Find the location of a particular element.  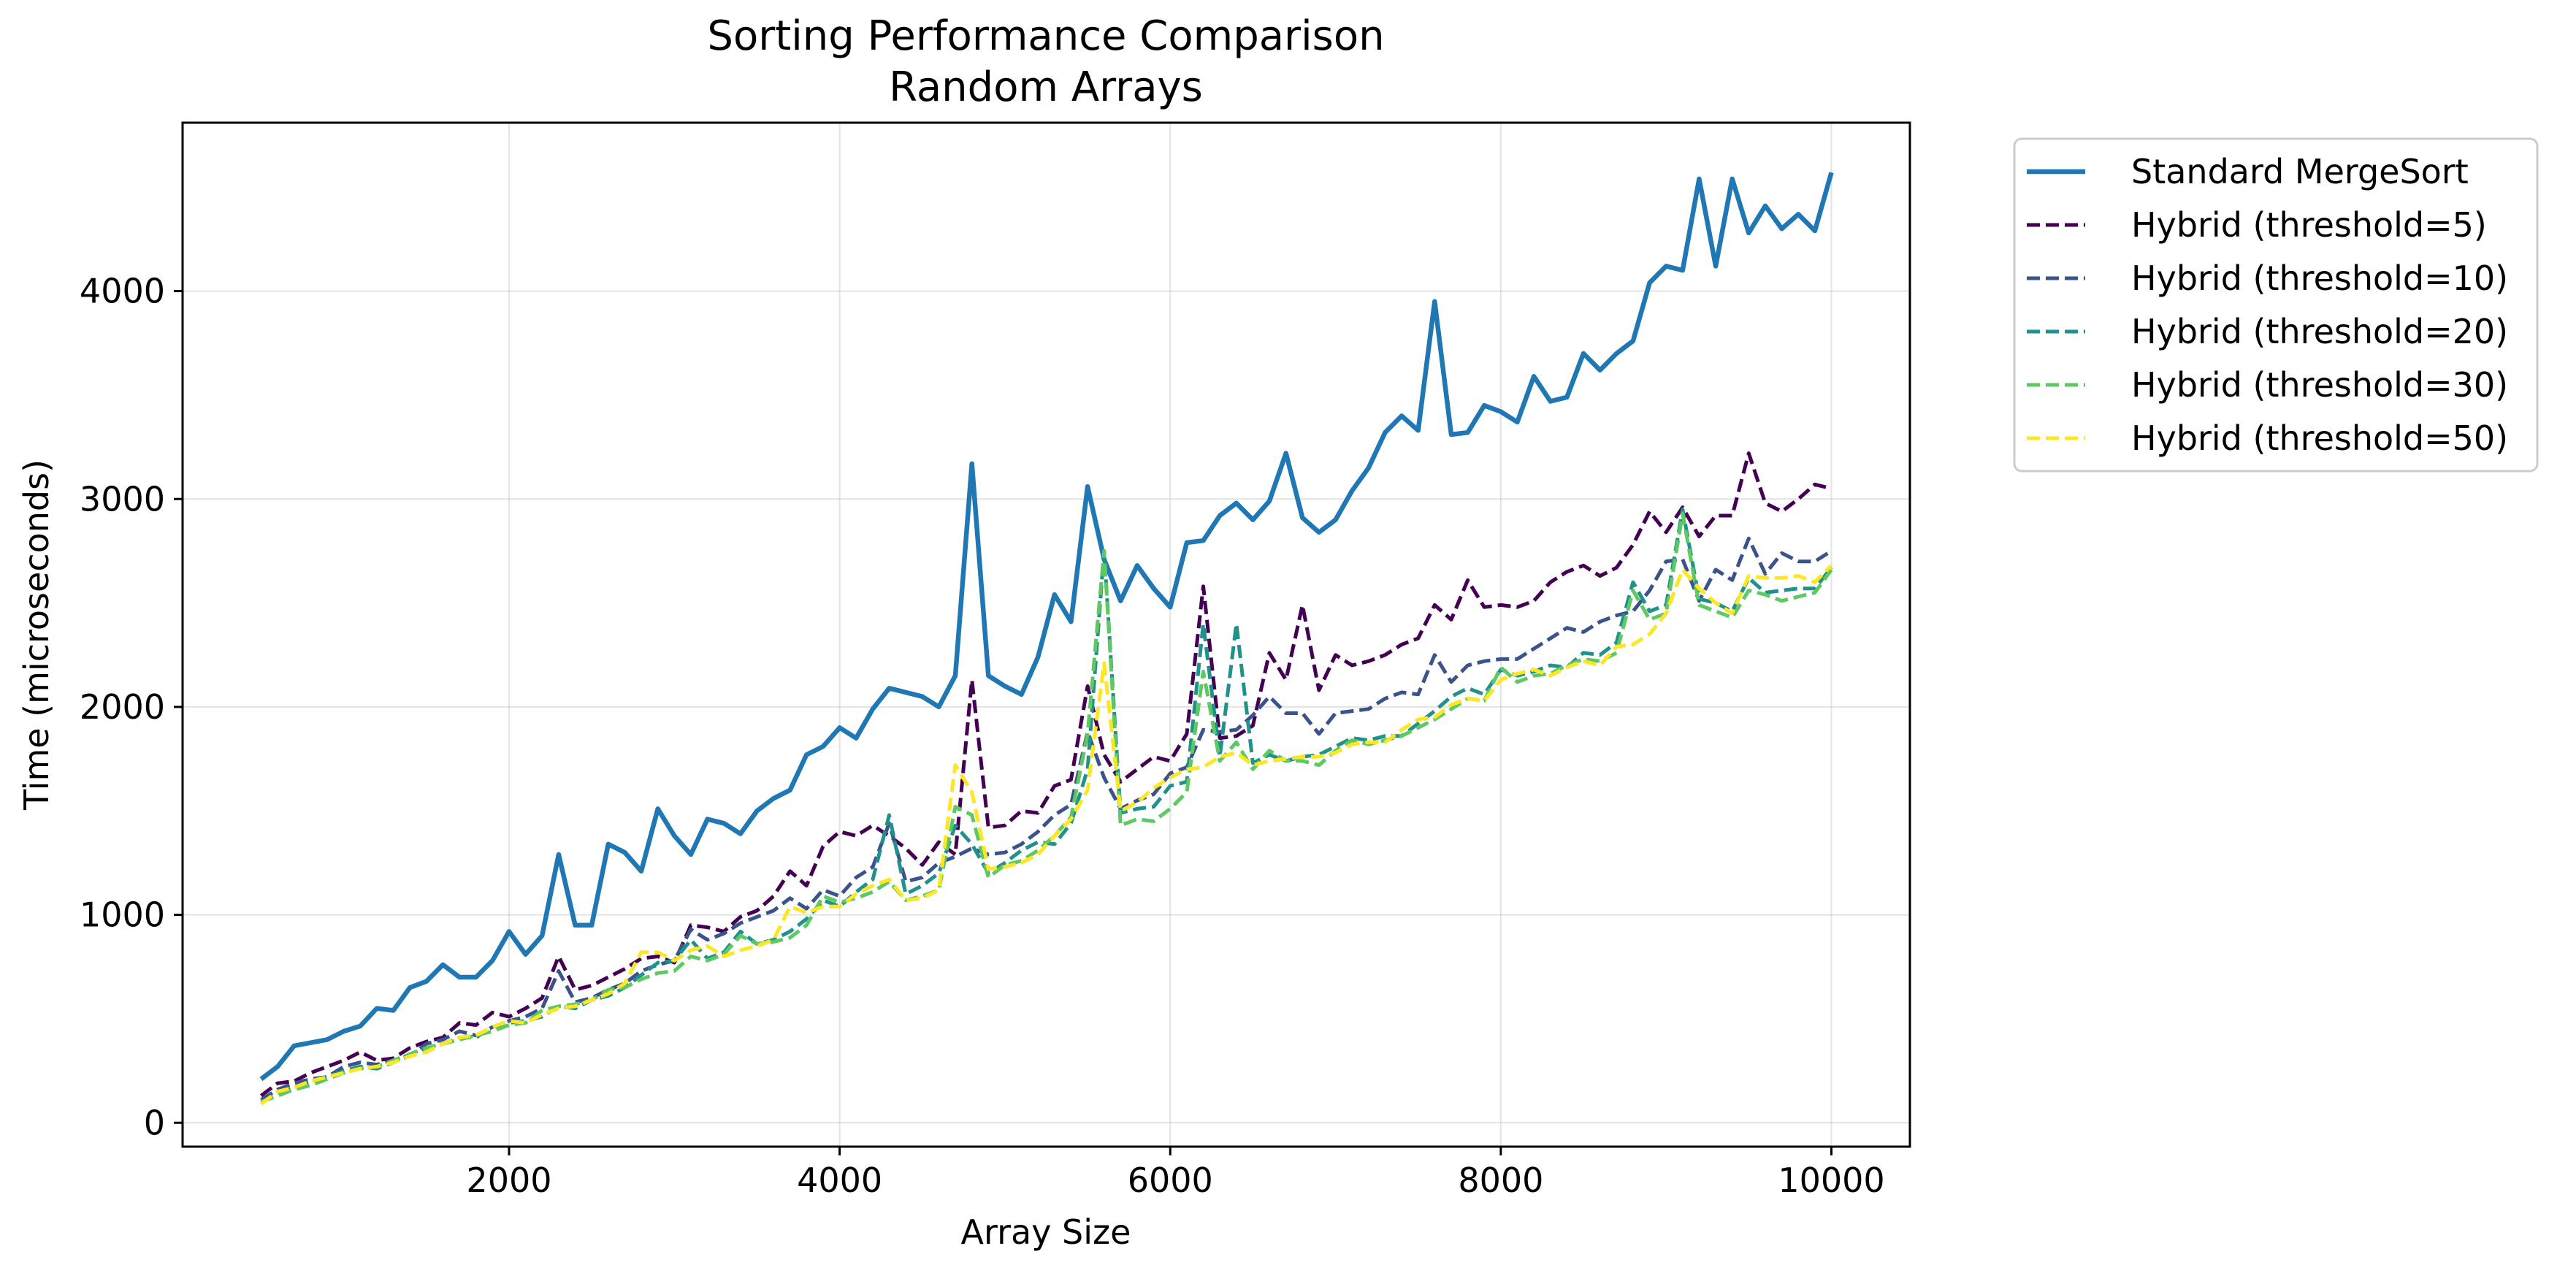

x-axis: 2000 4000 6000 8000 10000 is located at coordinates (1175, 1173).